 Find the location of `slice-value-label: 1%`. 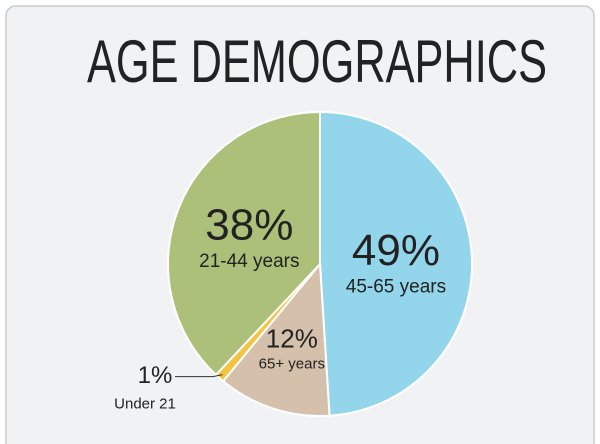

slice-value-label: 1% is located at coordinates (155, 375).